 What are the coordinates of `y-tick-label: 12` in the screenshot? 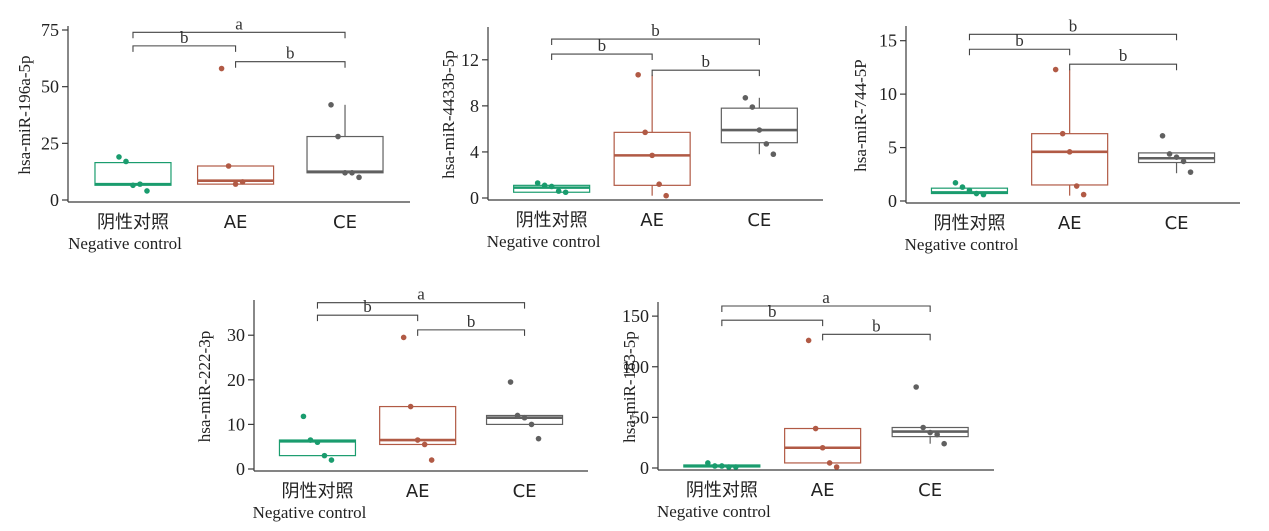 It's located at (470, 60).